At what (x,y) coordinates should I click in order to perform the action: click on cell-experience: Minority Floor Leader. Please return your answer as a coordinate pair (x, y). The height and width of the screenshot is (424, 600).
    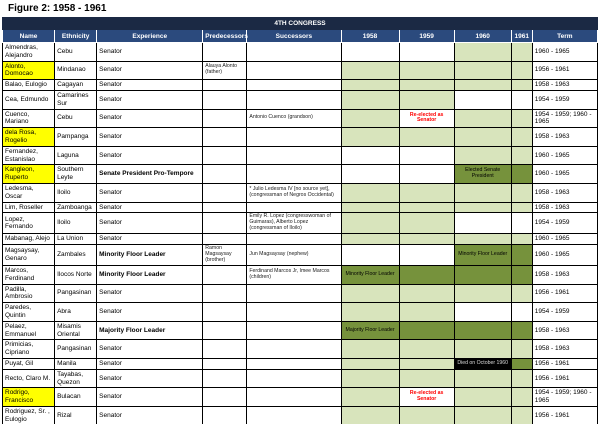
    Looking at the image, I should click on (150, 274).